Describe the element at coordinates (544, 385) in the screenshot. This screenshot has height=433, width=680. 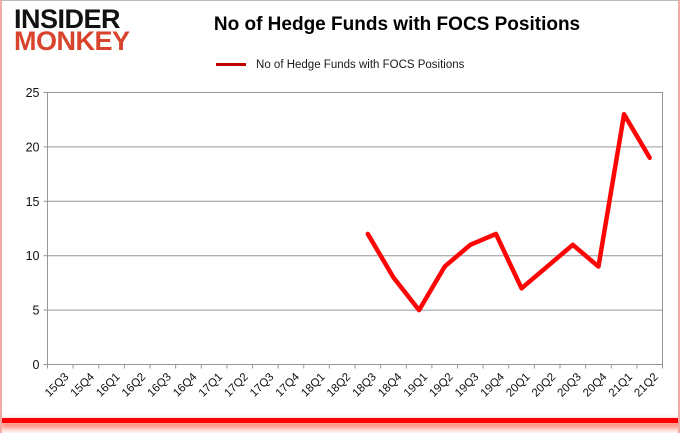
I see `x-tick-label: 20Q2` at that location.